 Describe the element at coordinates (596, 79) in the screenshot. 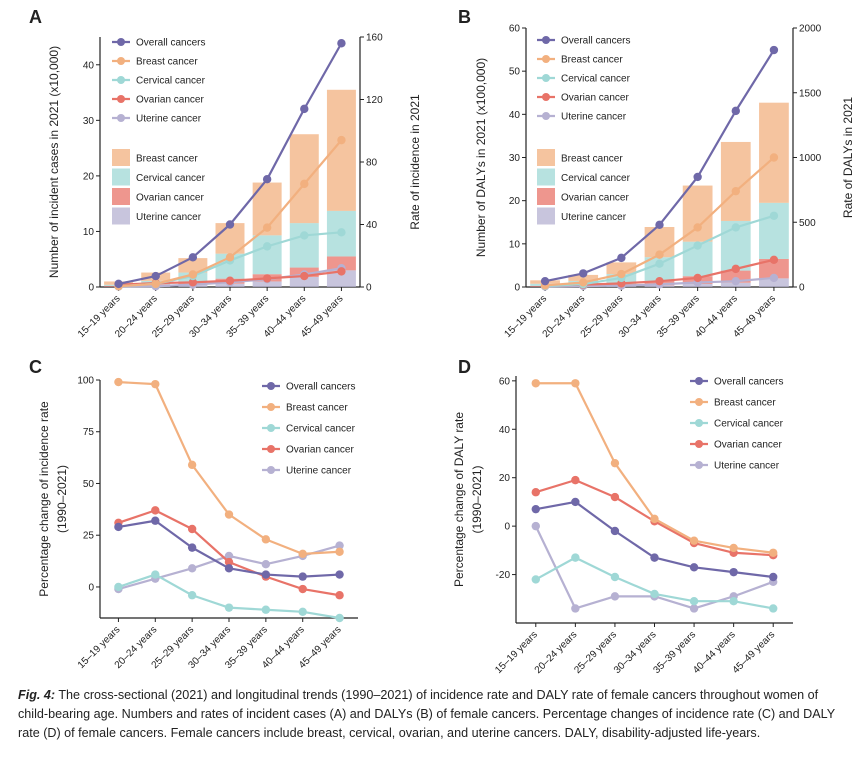

I see `legend-label-cervical-cancer-B: Cervical cancer` at that location.